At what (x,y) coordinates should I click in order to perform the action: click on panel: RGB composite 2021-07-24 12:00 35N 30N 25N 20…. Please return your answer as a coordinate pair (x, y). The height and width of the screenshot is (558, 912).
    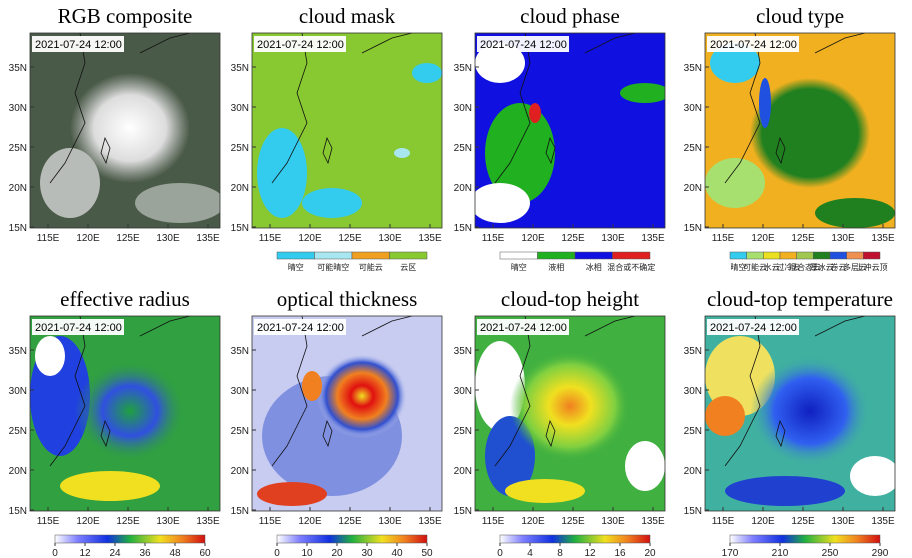
    Looking at the image, I should click on (115, 124).